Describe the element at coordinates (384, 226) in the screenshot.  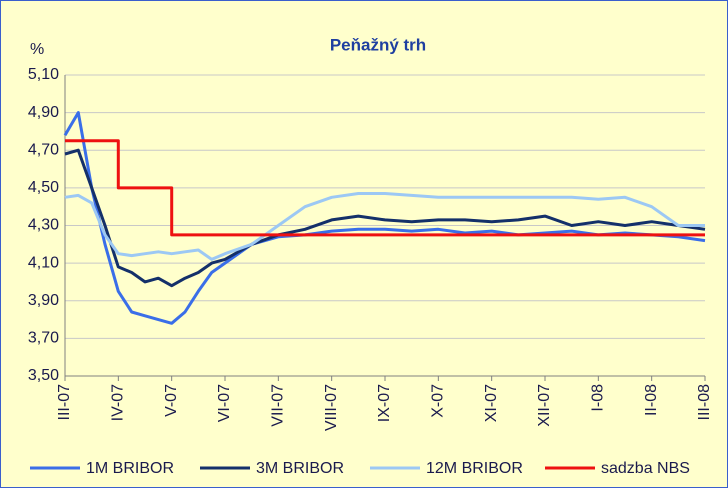
I see `series-line` at that location.